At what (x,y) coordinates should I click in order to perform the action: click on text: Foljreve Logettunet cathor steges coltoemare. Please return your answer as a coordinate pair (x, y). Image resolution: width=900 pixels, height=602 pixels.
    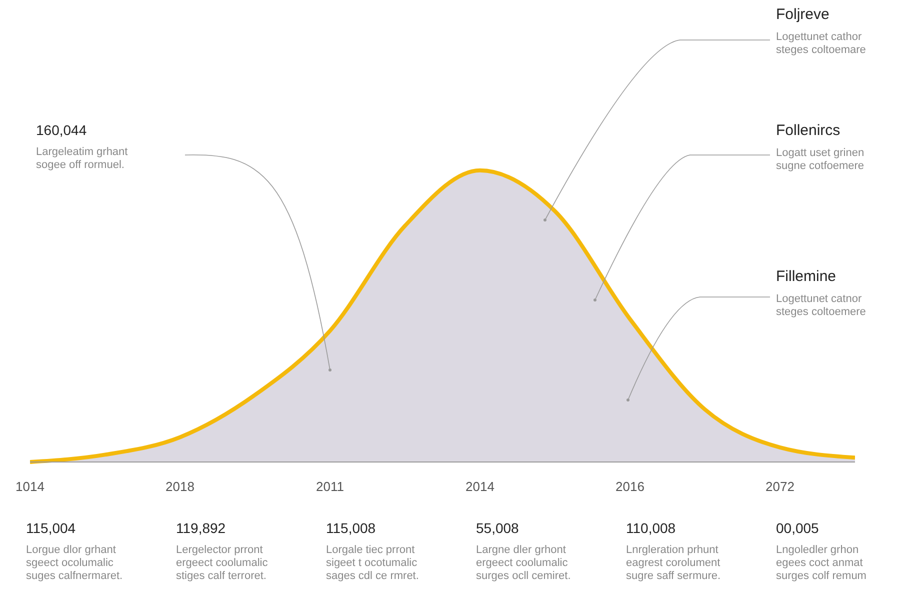
    Looking at the image, I should click on (821, 31).